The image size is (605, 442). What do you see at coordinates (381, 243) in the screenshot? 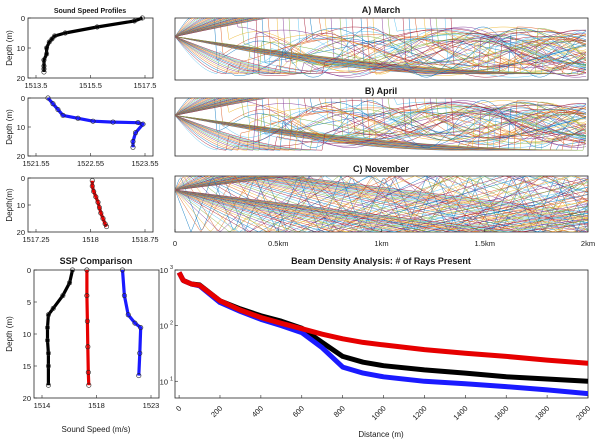
I see `ray-xtick-label: 1km` at bounding box center [381, 243].